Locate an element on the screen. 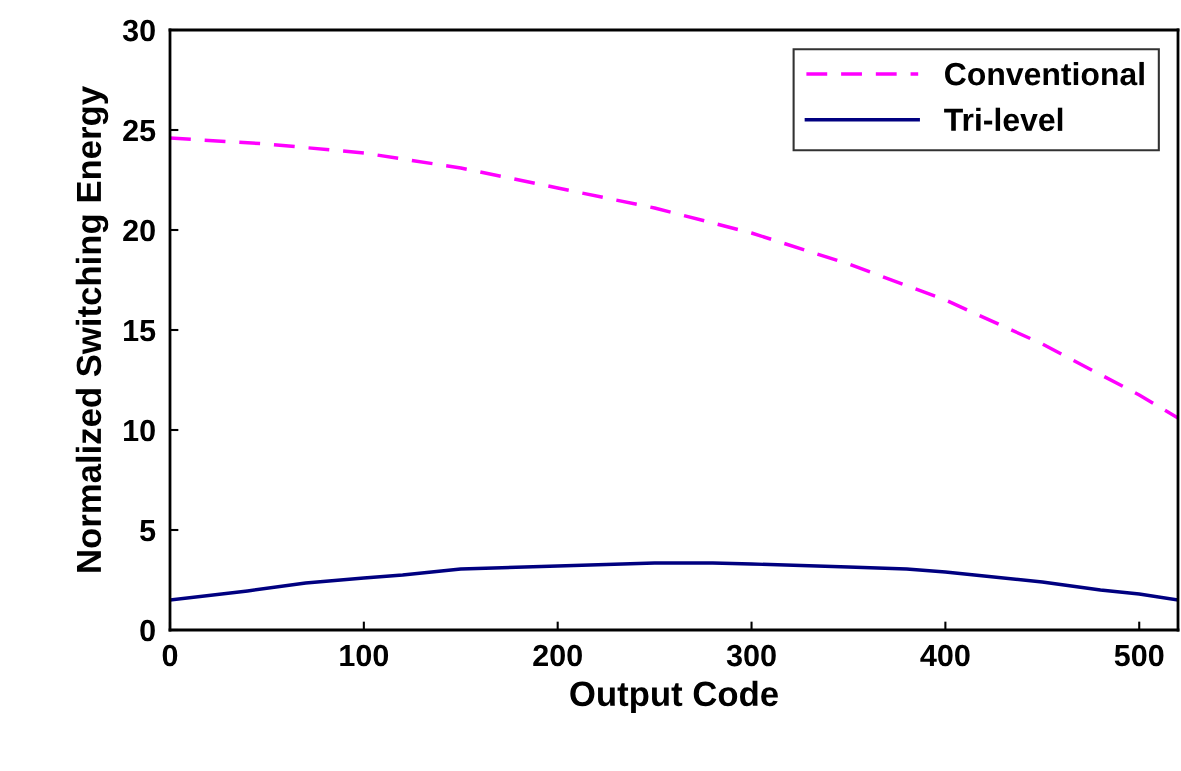 This screenshot has height=771, width=1181. line-series is located at coordinates (674, 581).